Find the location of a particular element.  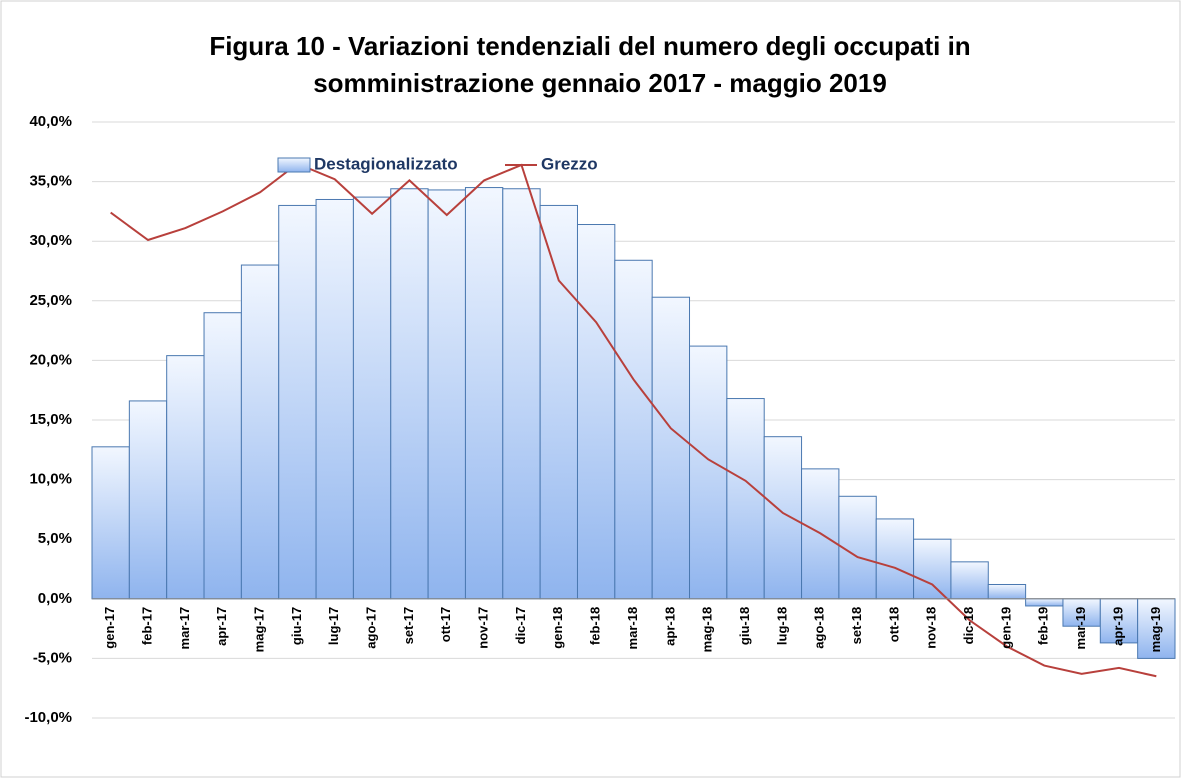

y-tick-label: 20,0% is located at coordinates (50, 359).